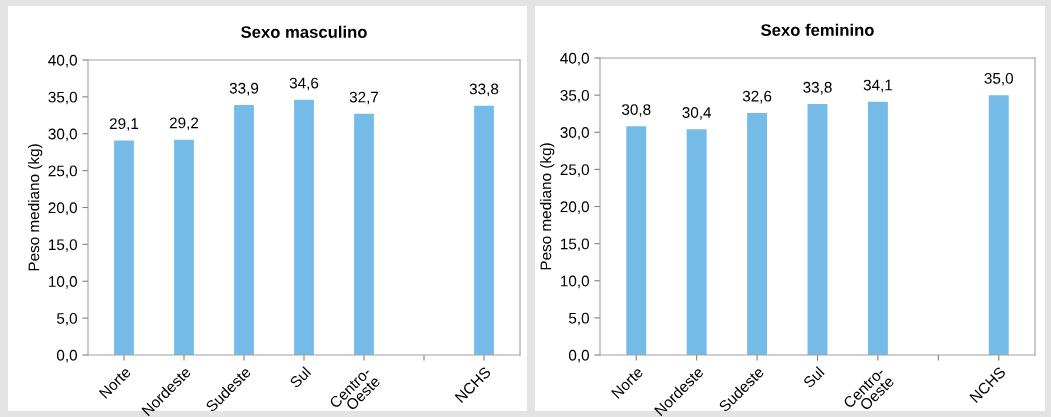  Describe the element at coordinates (878, 86) in the screenshot. I see `data-label: 34,1` at that location.